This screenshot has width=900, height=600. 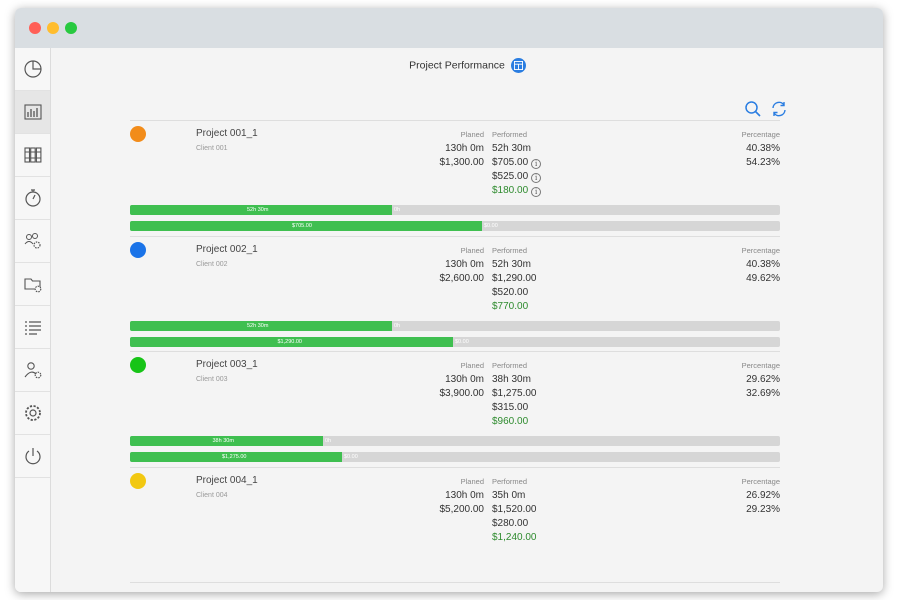 I want to click on sidebar-item-logout, so click(x=32, y=456).